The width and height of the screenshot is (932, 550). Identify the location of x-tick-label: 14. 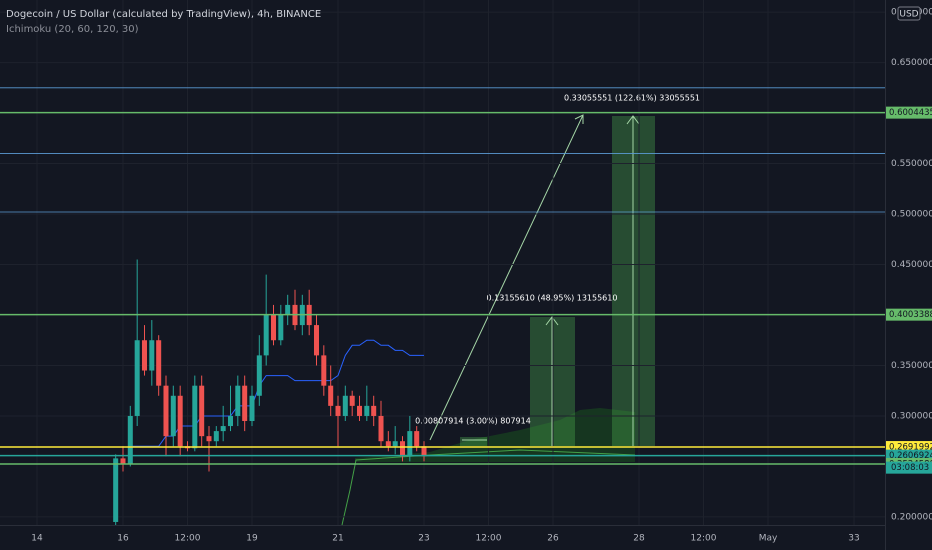
(37, 539).